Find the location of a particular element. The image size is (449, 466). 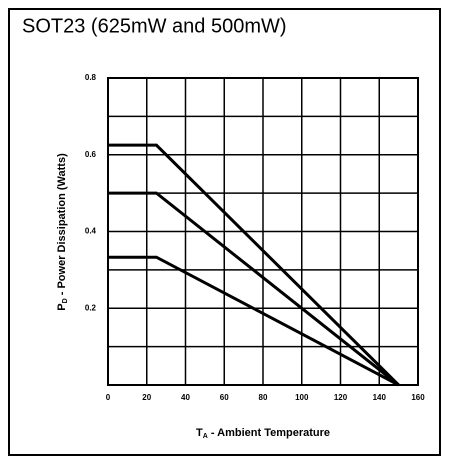

x-tick-label: 100 is located at coordinates (302, 397).